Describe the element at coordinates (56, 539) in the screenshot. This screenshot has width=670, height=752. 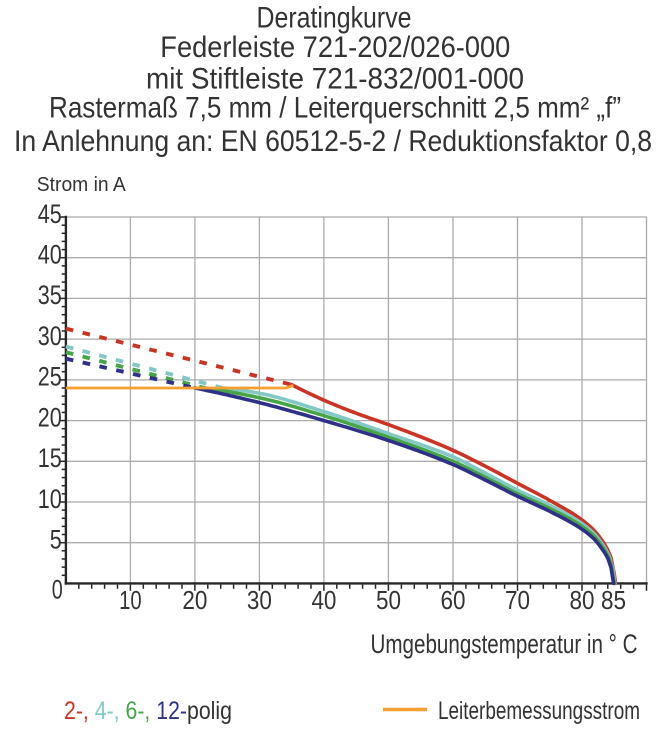
I see `svg-text: 5` at that location.